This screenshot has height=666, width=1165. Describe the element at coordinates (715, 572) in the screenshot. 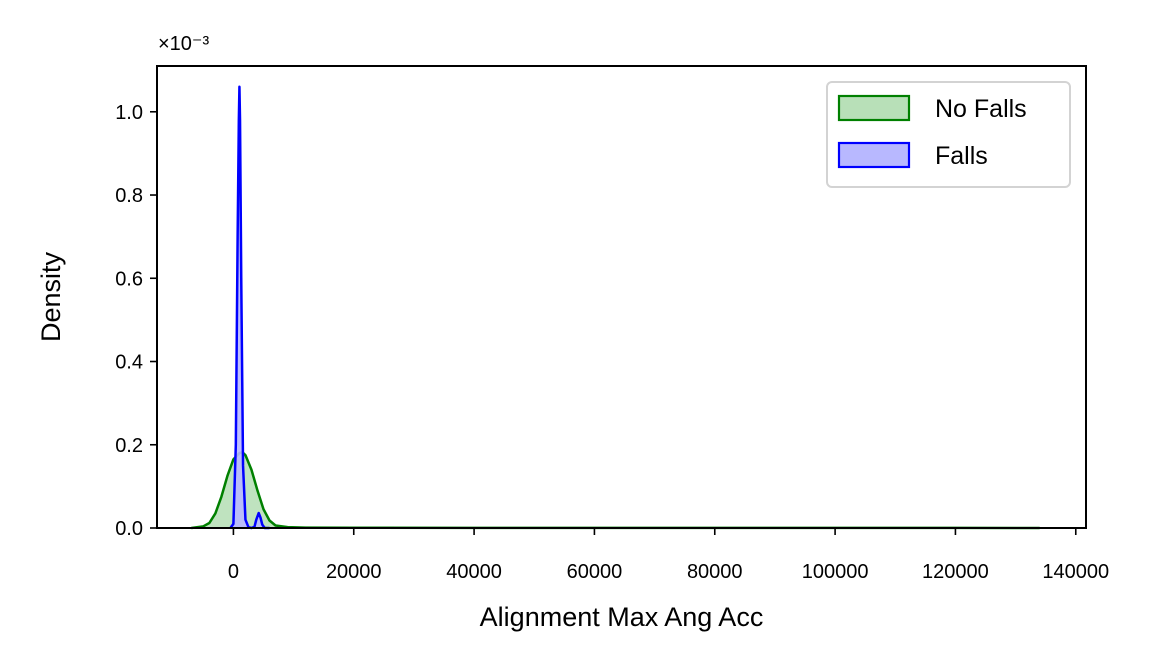

I see `x-tick-label: 80000` at that location.